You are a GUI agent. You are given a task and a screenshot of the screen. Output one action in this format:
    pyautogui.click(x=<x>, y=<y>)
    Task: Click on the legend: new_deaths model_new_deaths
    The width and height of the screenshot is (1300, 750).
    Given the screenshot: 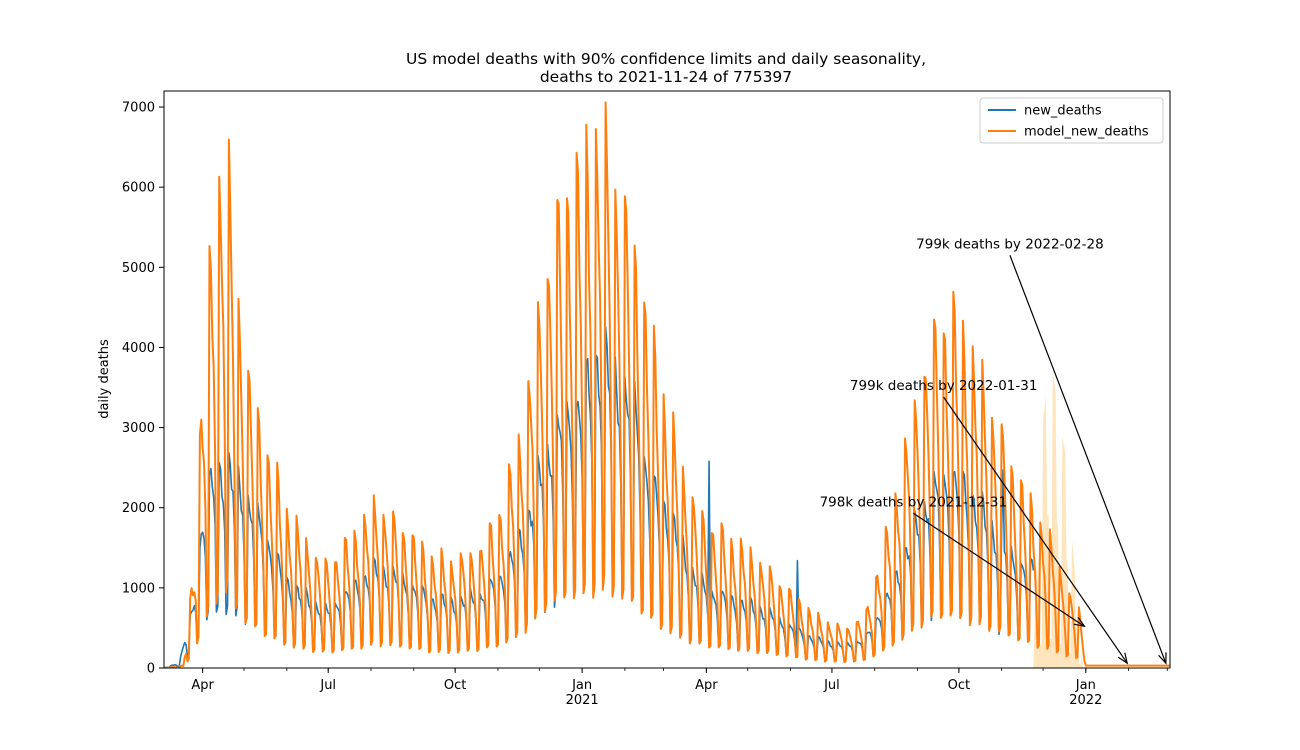 What is the action you would take?
    pyautogui.click(x=1071, y=120)
    